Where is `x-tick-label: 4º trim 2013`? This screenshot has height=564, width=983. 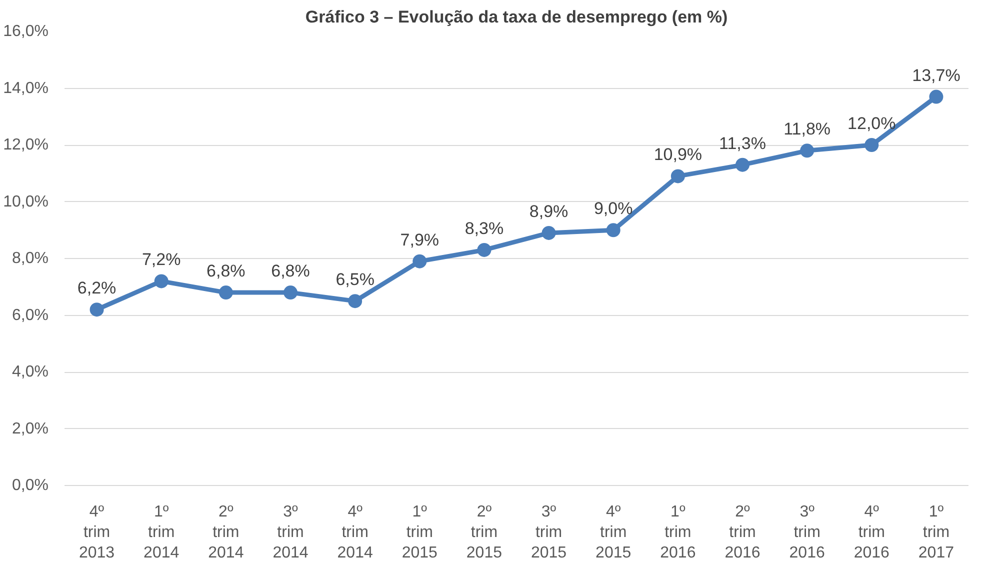
x-tick-label: 4º trim 2013 is located at coordinates (96, 533).